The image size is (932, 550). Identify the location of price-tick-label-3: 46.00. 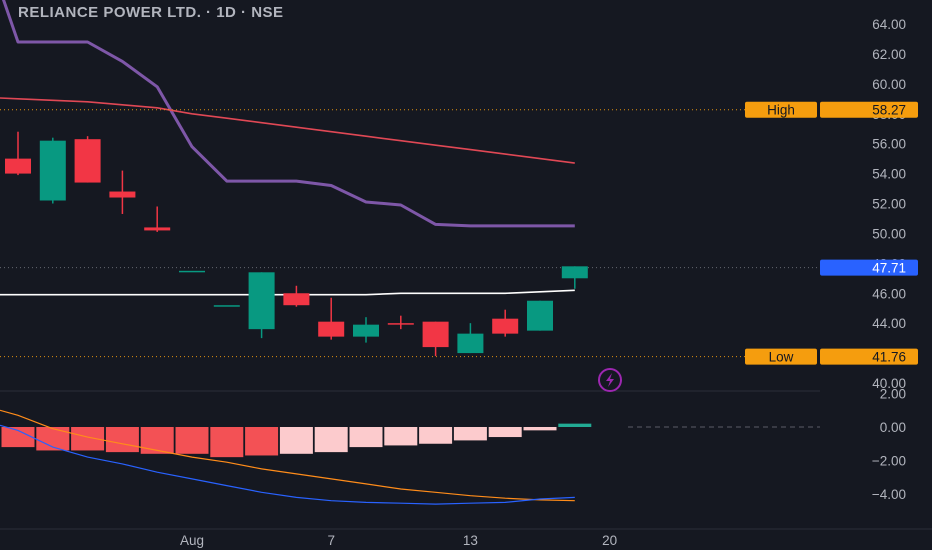
(889, 293).